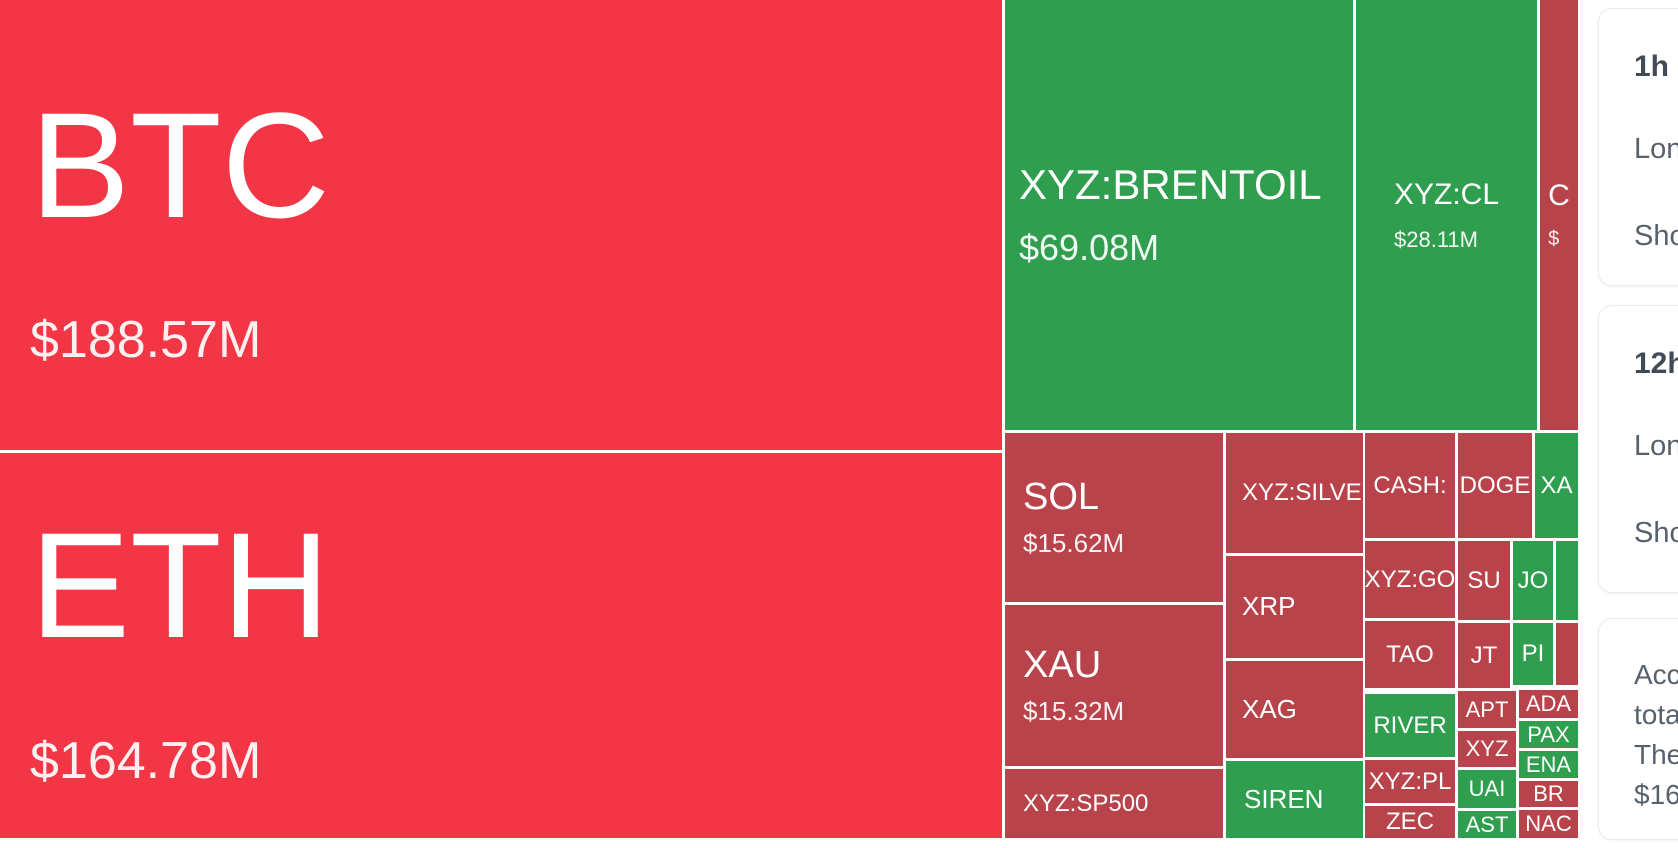 The image size is (1678, 848). I want to click on cell-text-stack: SIREN, so click(1294, 799).